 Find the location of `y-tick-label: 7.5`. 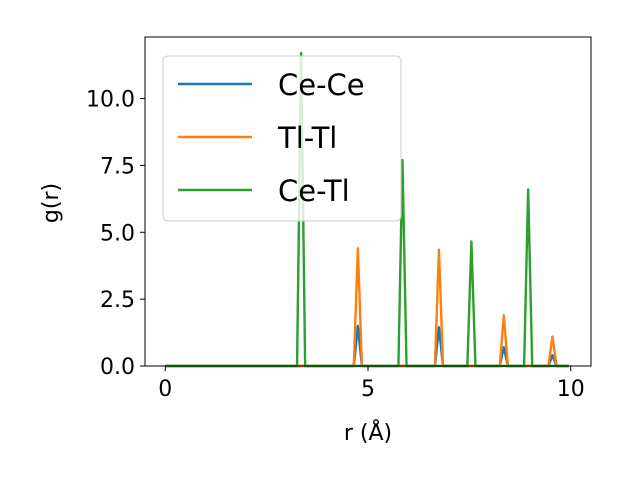

y-tick-label: 7.5 is located at coordinates (117, 166).